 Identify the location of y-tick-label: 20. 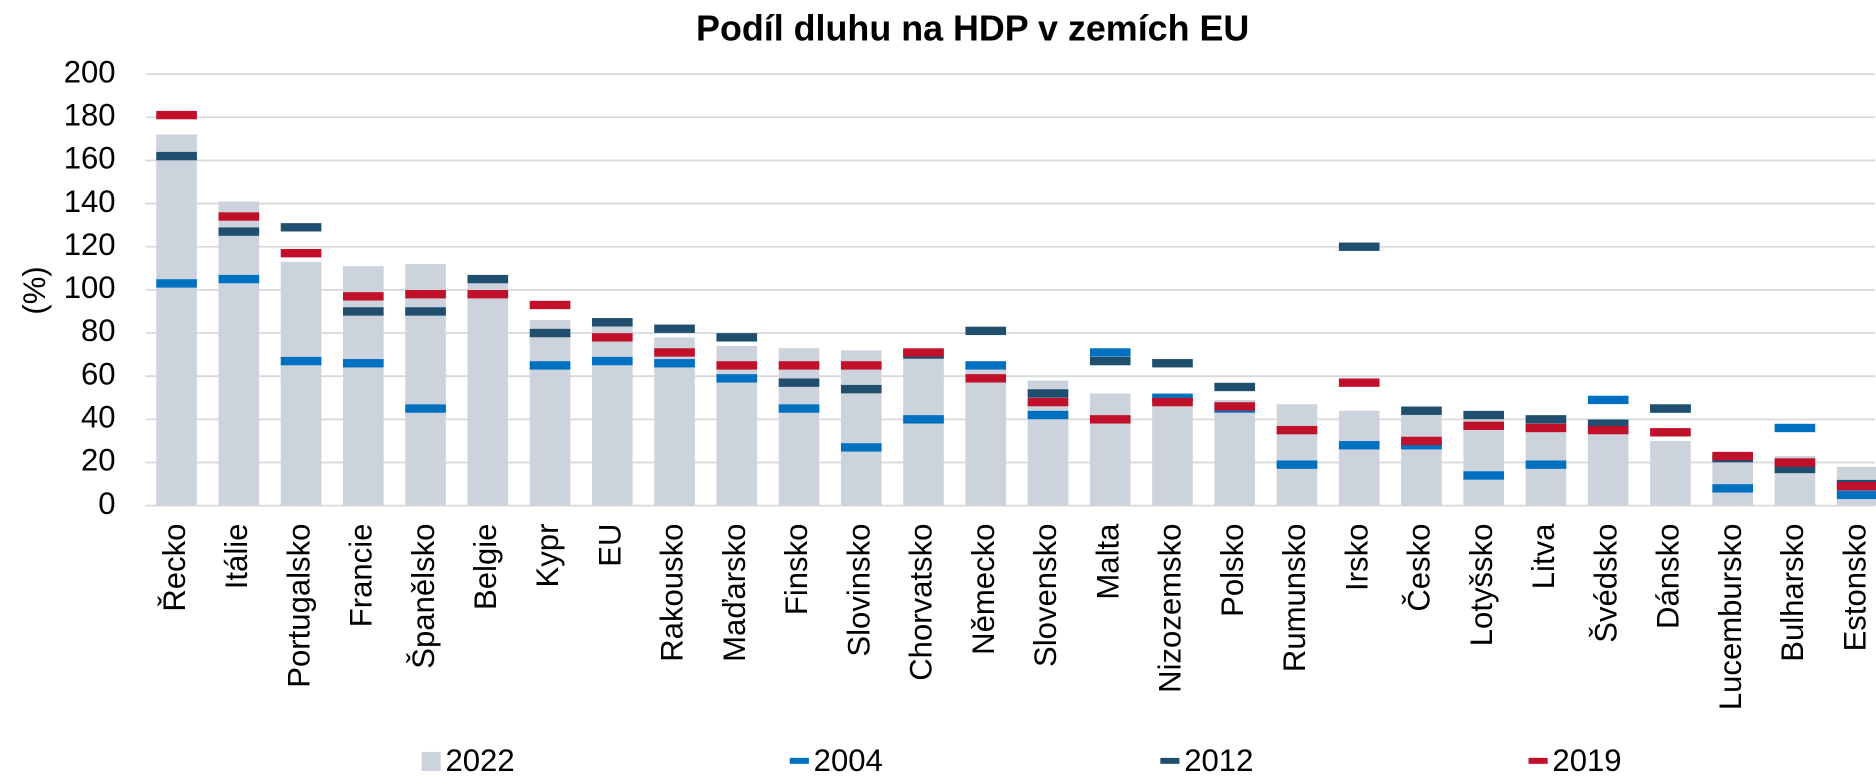
(98, 460).